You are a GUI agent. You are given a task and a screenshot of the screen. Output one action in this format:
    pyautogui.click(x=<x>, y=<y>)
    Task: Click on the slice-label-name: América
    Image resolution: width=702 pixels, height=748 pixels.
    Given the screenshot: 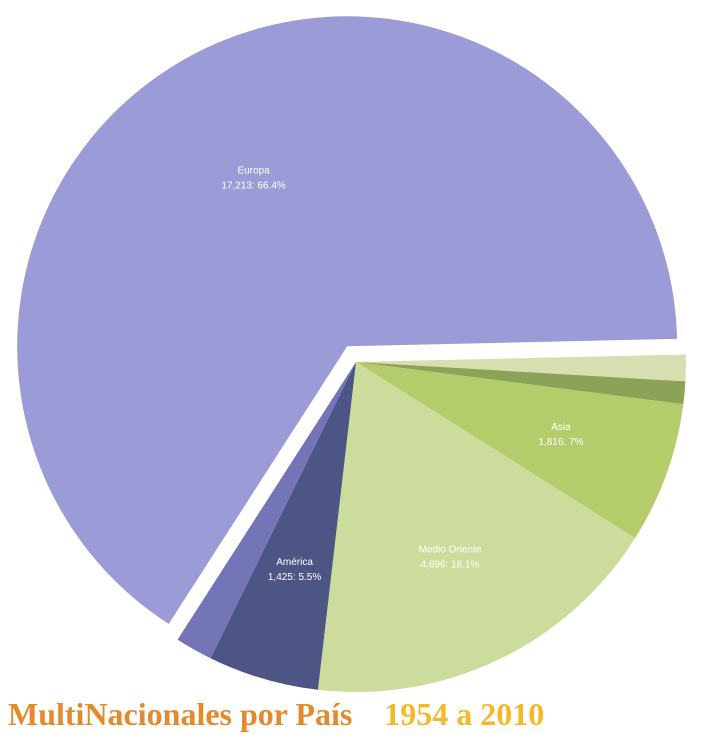 What is the action you would take?
    pyautogui.click(x=294, y=562)
    